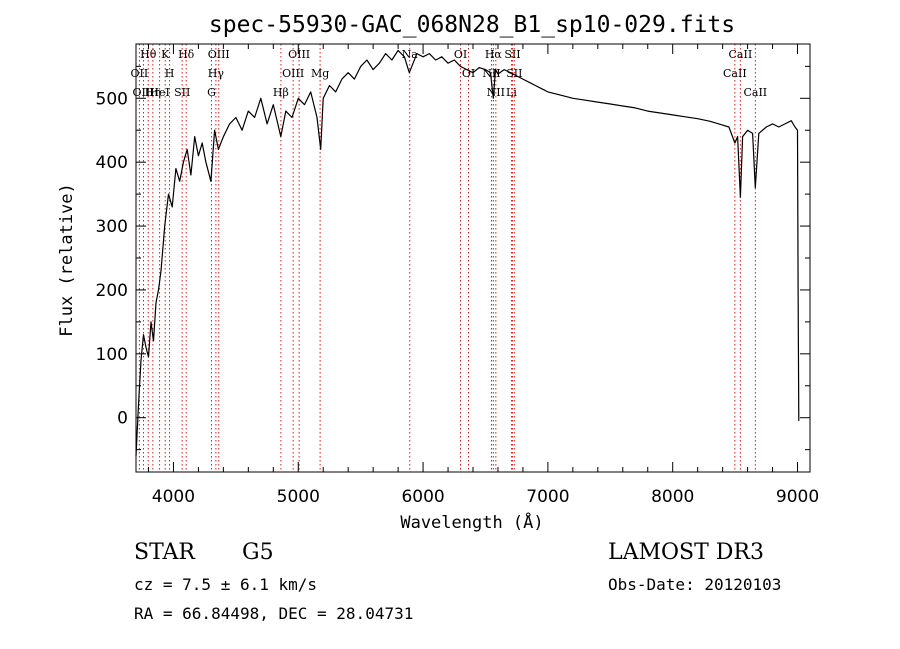 The height and width of the screenshot is (649, 900). What do you see at coordinates (148, 54) in the screenshot?
I see `emission-line-label: Hθ` at bounding box center [148, 54].